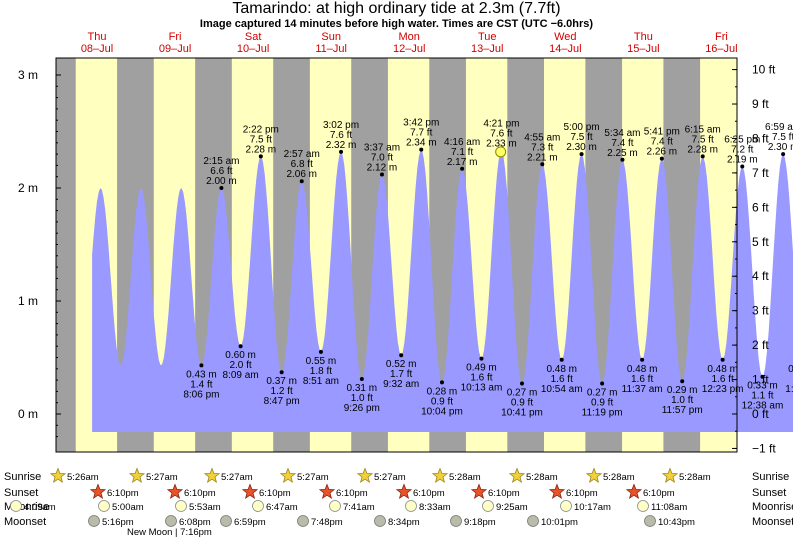 The width and height of the screenshot is (793, 539). Describe the element at coordinates (772, 522) in the screenshot. I see `moonset-row-label-right: Moonset` at that location.